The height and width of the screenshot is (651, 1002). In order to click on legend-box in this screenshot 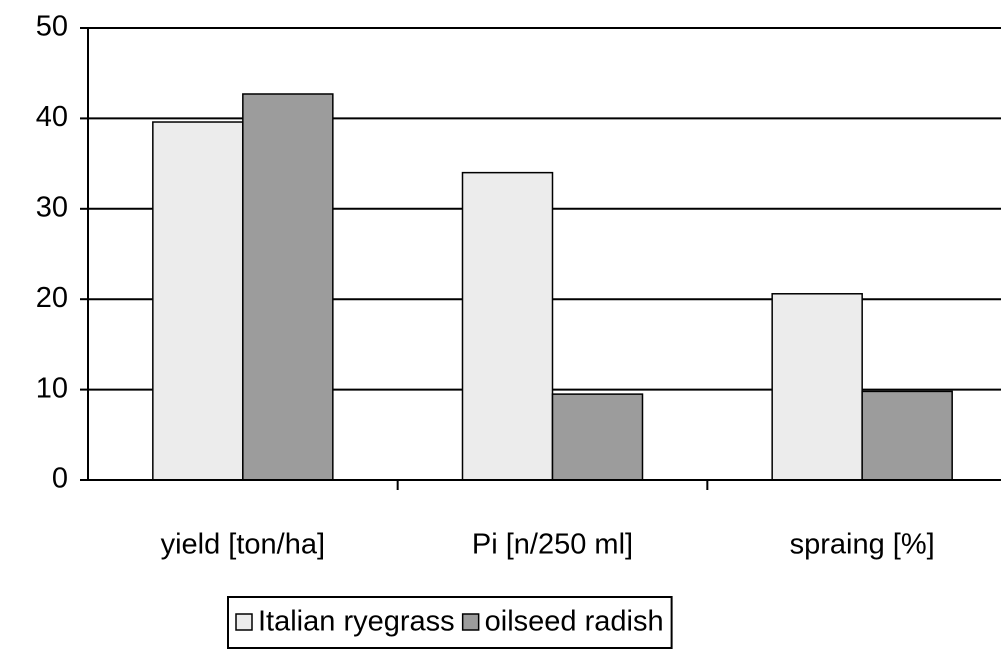, I will do `click(450, 622)`.